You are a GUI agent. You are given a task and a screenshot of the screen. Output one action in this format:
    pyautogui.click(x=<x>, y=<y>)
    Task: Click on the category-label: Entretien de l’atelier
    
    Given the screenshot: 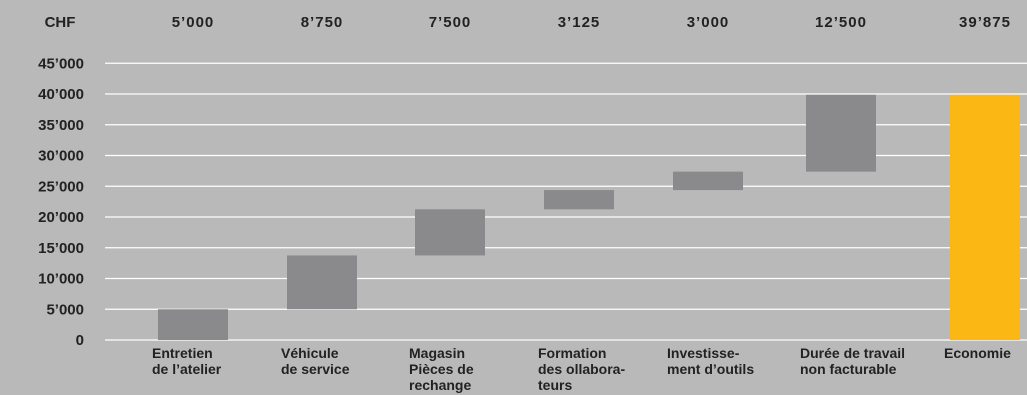 What is the action you would take?
    pyautogui.click(x=187, y=361)
    